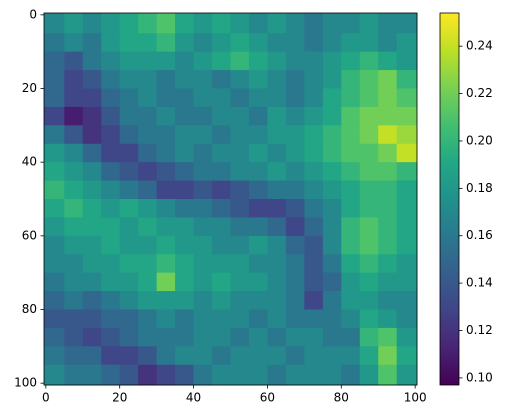  I want to click on x-tick-label: 40, so click(193, 398).